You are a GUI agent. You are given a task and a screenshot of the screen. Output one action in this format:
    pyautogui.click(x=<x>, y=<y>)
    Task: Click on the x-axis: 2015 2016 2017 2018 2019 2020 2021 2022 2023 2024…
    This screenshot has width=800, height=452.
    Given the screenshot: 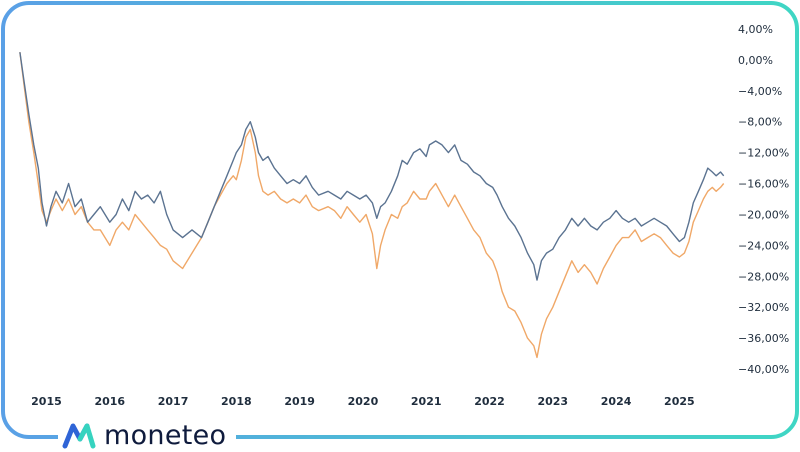 What is the action you would take?
    pyautogui.click(x=363, y=401)
    